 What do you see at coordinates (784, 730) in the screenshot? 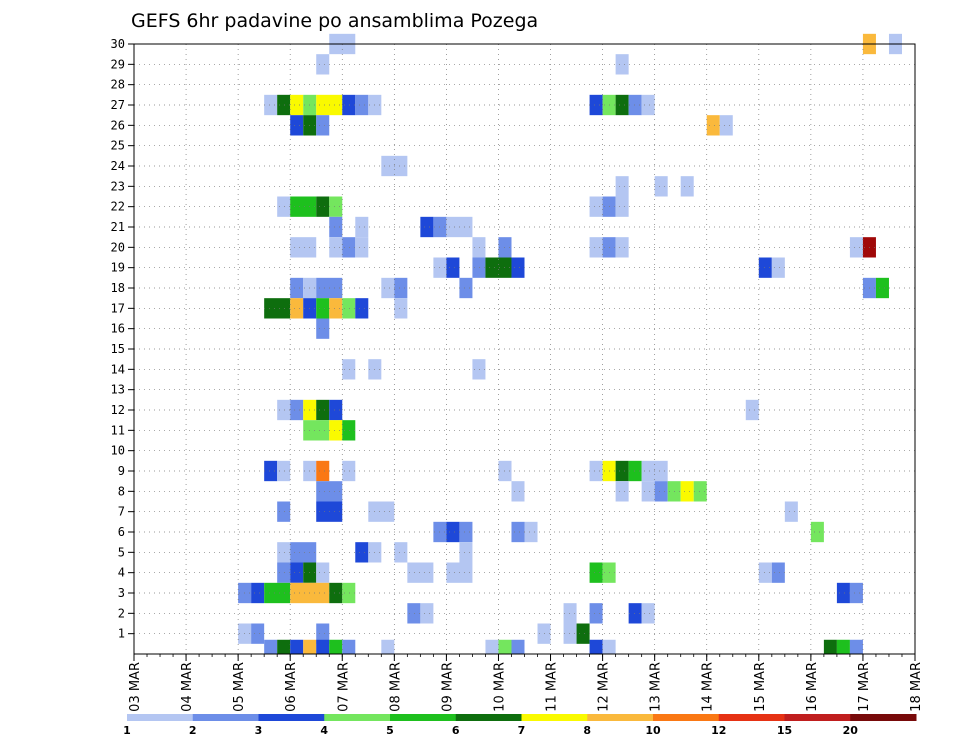
I see `legend-label: 15` at bounding box center [784, 730].